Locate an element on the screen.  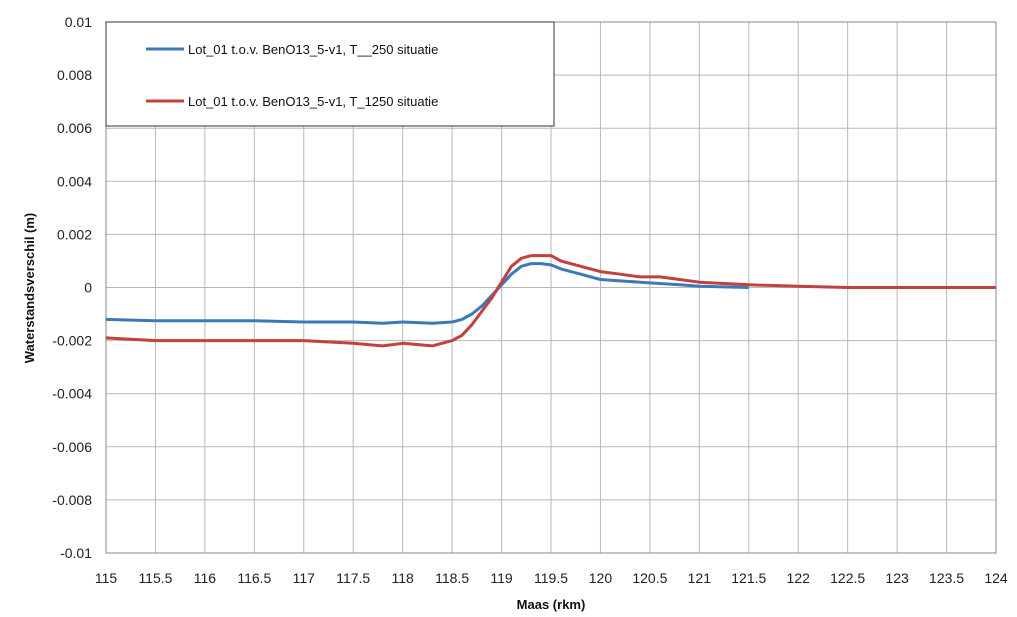
x-tick-label: 123 is located at coordinates (897, 578).